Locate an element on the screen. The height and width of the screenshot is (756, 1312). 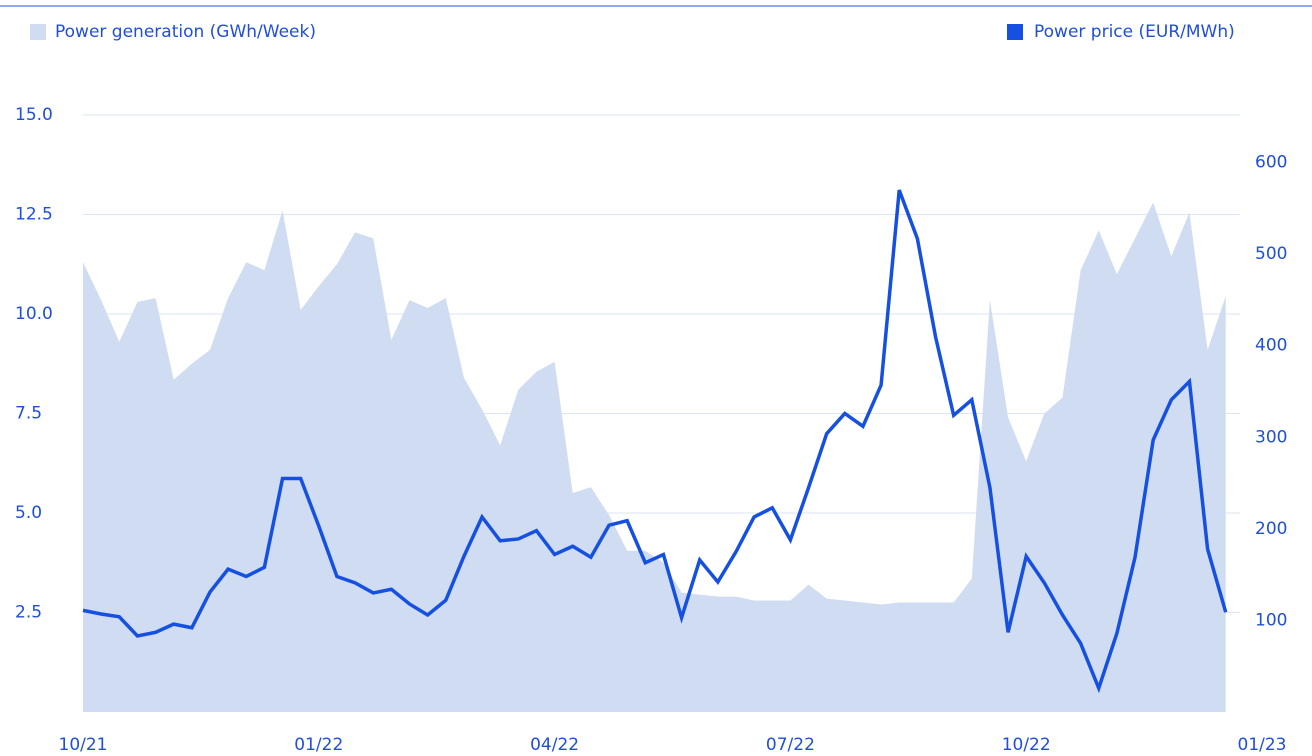
y2-tick-label: 500 is located at coordinates (1271, 254).